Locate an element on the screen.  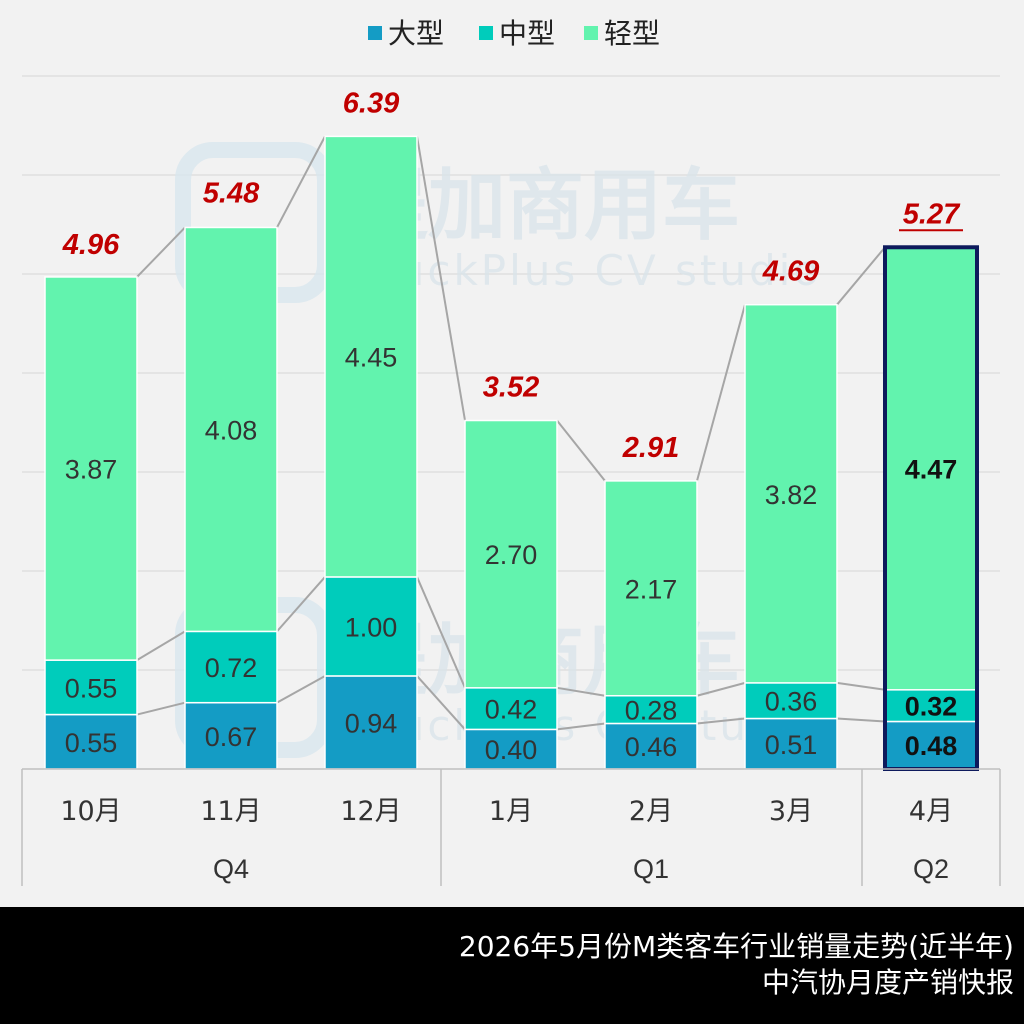
data-label: 4.47 is located at coordinates (931, 470).